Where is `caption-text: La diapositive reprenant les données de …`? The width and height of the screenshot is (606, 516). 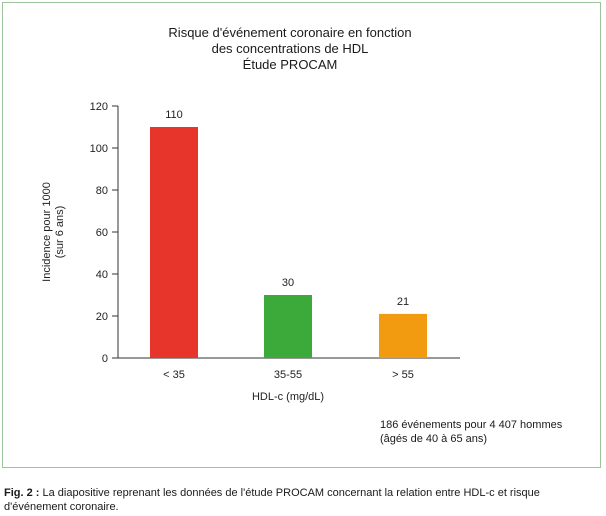 caption-text: La diapositive reprenant les données de … is located at coordinates (272, 500).